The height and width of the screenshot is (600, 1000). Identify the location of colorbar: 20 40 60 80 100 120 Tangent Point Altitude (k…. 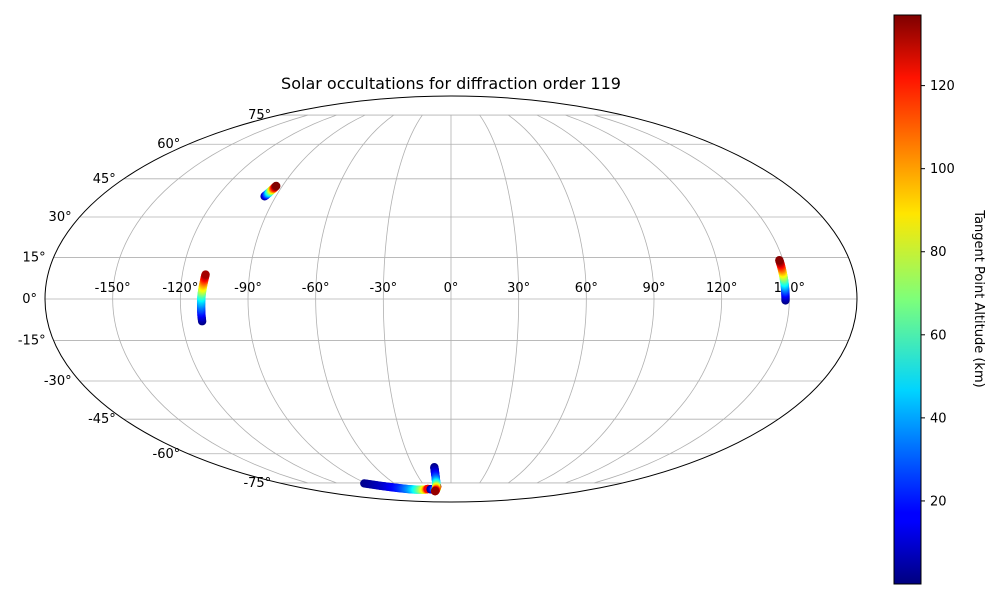
(939, 299).